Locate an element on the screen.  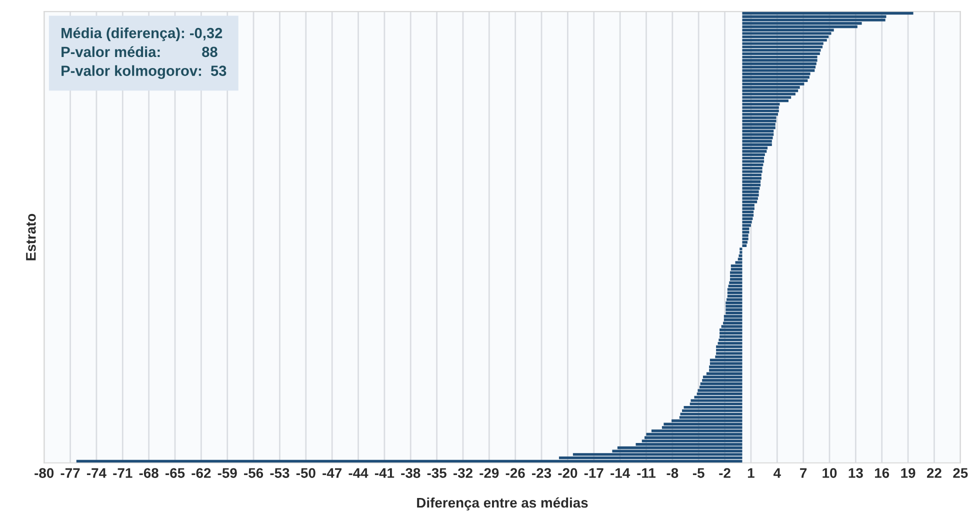
x-tick-label: -35 is located at coordinates (436, 473).